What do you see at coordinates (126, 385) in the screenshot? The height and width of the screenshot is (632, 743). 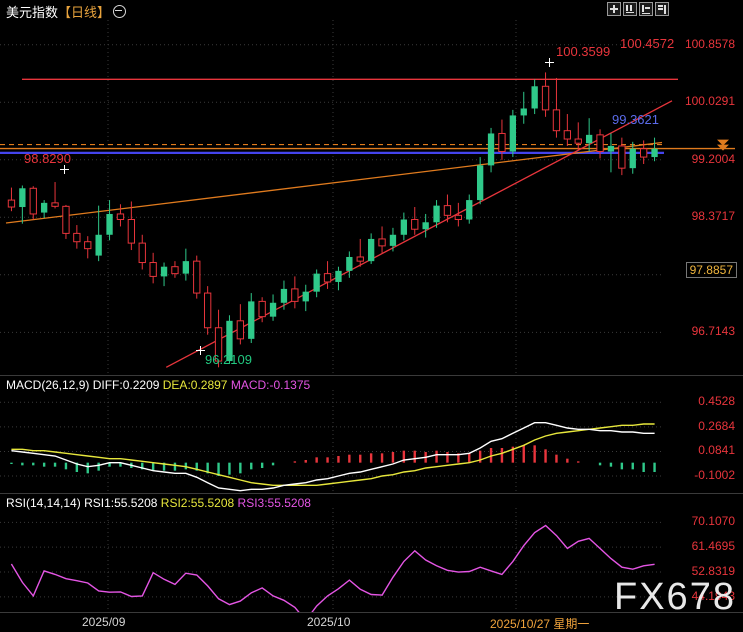 I see `macd-diff-label: DIFF:0.2209` at bounding box center [126, 385].